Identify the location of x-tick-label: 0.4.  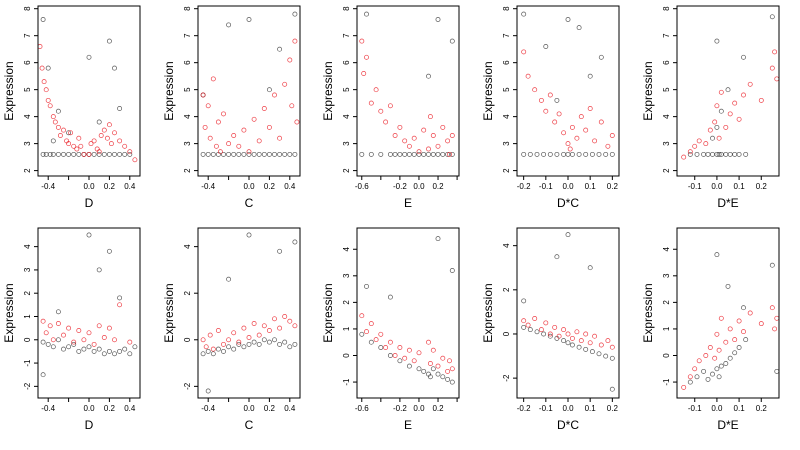
(290, 408).